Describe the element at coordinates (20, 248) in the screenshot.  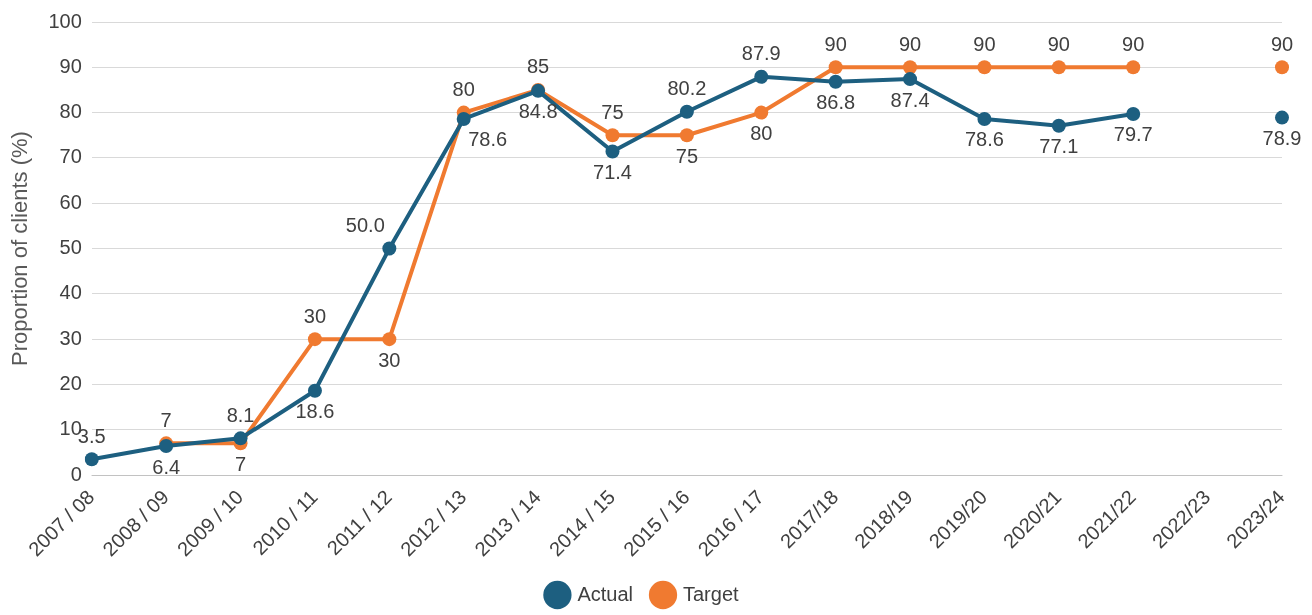
I see `y-axis-title: Proportion of clients (%)` at that location.